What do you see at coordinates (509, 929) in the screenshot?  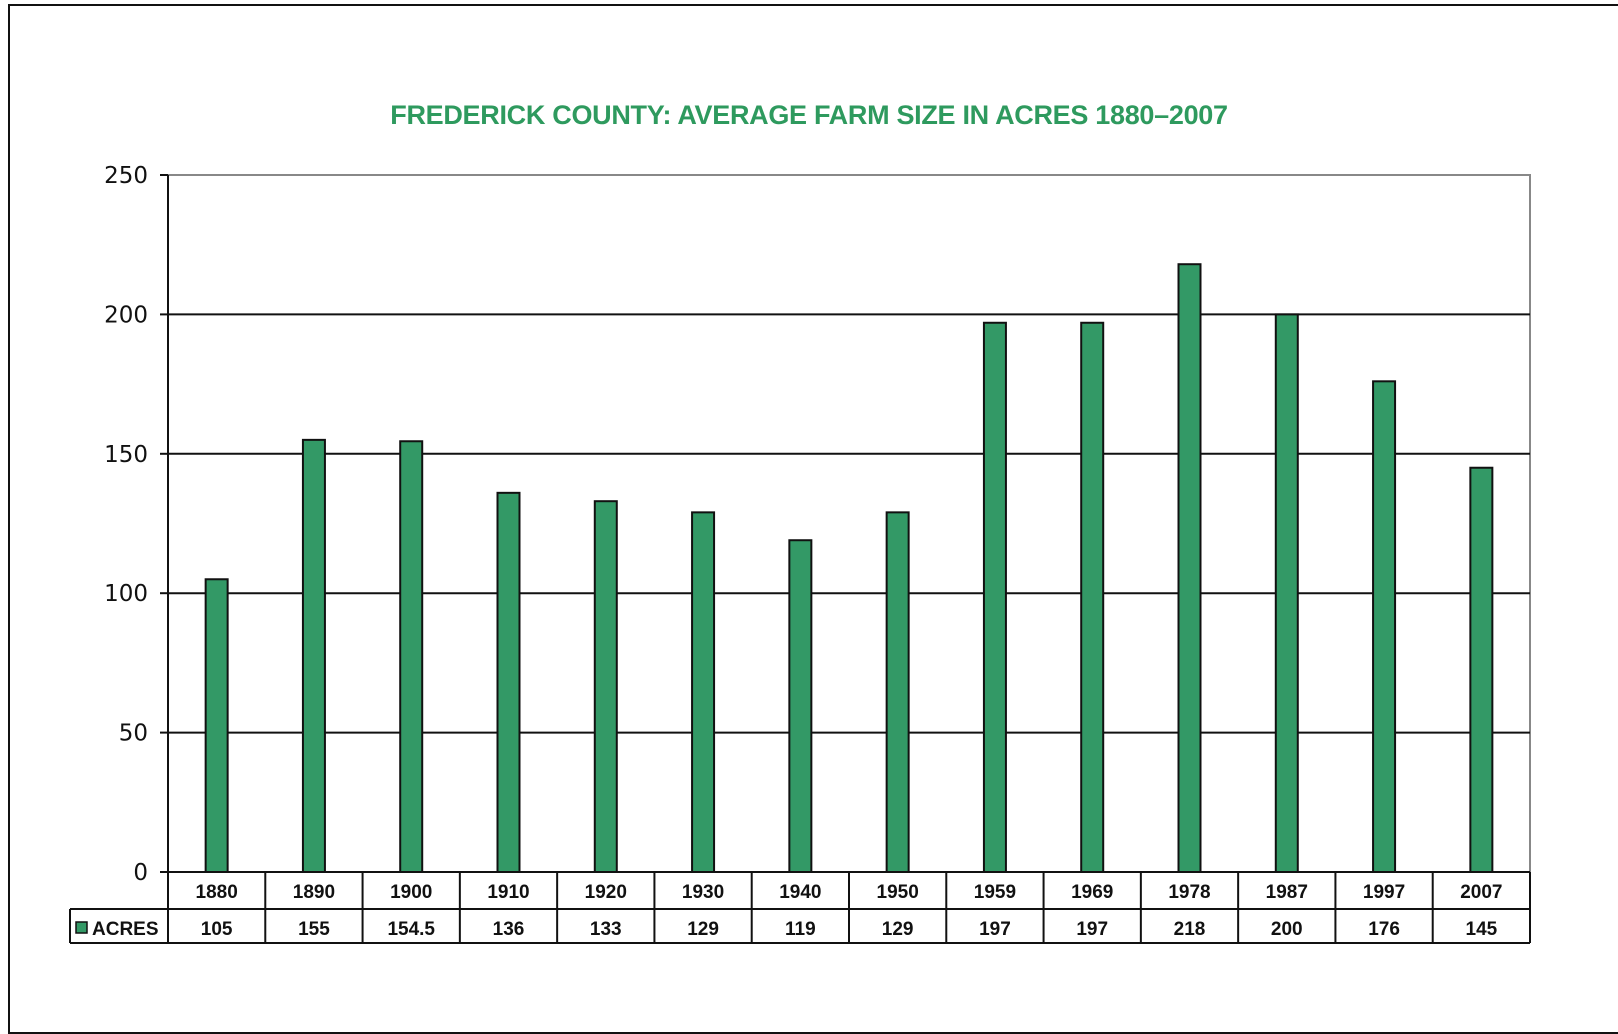 I see `data-label: 136` at bounding box center [509, 929].